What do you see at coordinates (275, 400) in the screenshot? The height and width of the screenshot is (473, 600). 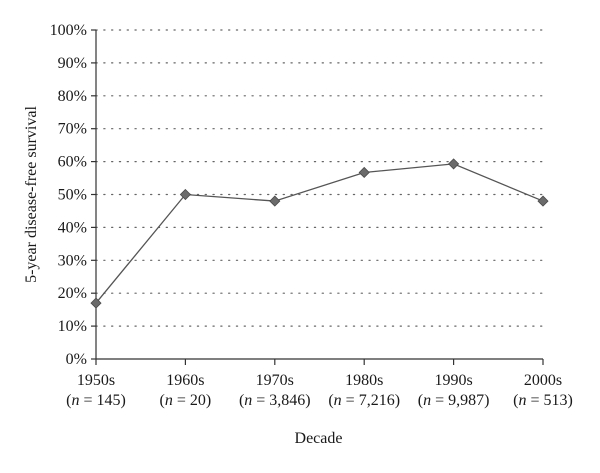 I see `x-tick-sample-size: (n = 3,846)` at bounding box center [275, 400].